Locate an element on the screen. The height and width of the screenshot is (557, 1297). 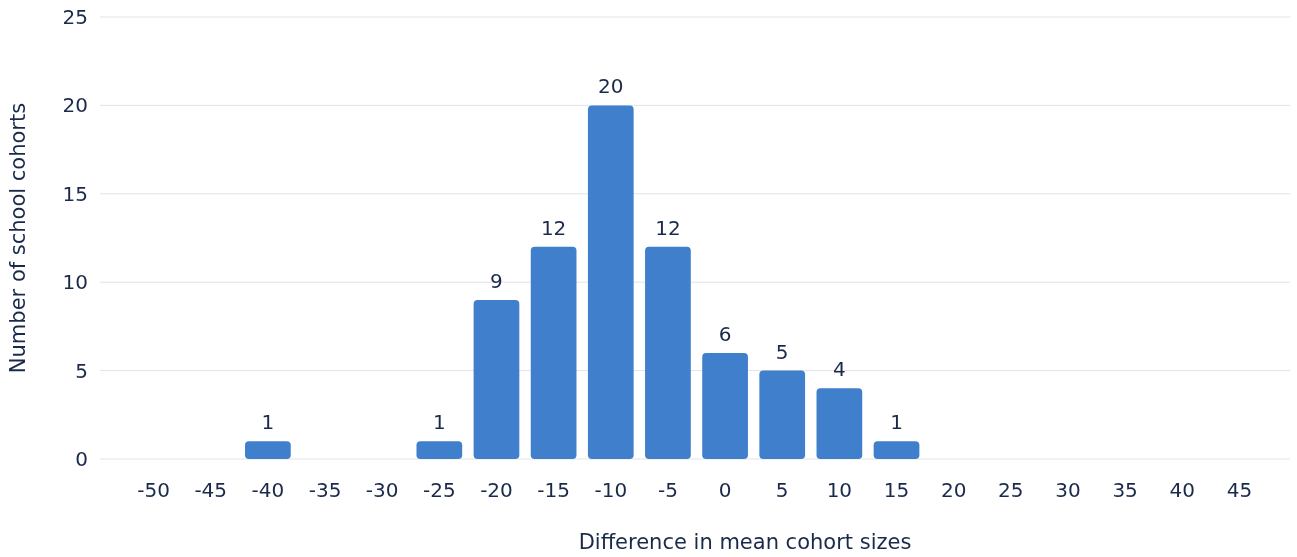
x-tick-label: -30 is located at coordinates (382, 490).